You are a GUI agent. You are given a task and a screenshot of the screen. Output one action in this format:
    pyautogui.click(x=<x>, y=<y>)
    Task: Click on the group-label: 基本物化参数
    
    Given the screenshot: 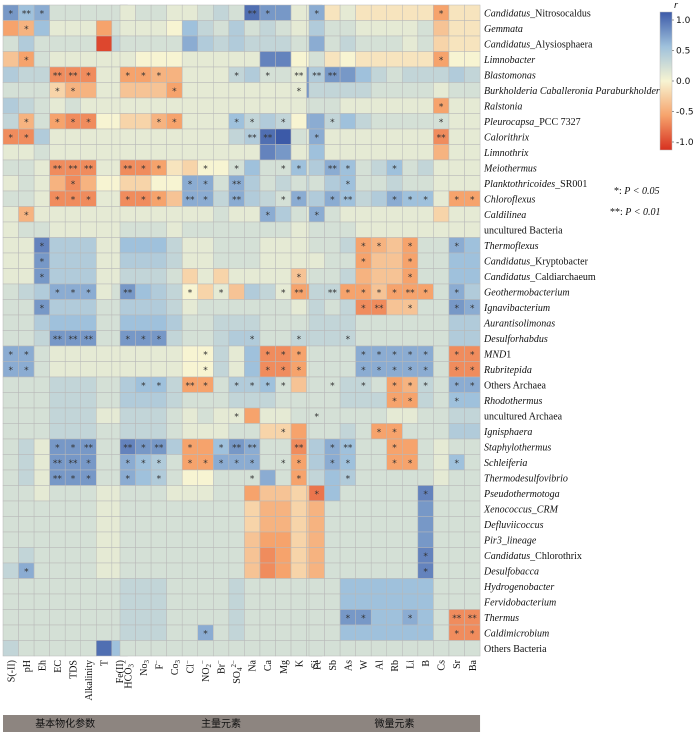 What is the action you would take?
    pyautogui.click(x=65, y=723)
    